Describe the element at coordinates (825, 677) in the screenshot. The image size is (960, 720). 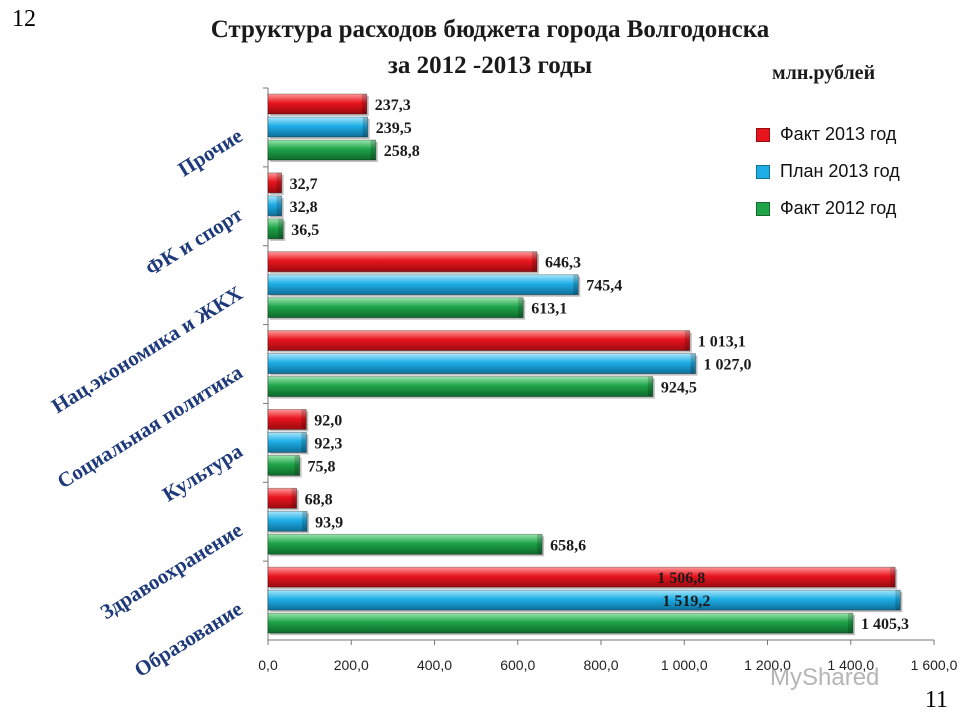
I see `watermark: MyShared` at that location.